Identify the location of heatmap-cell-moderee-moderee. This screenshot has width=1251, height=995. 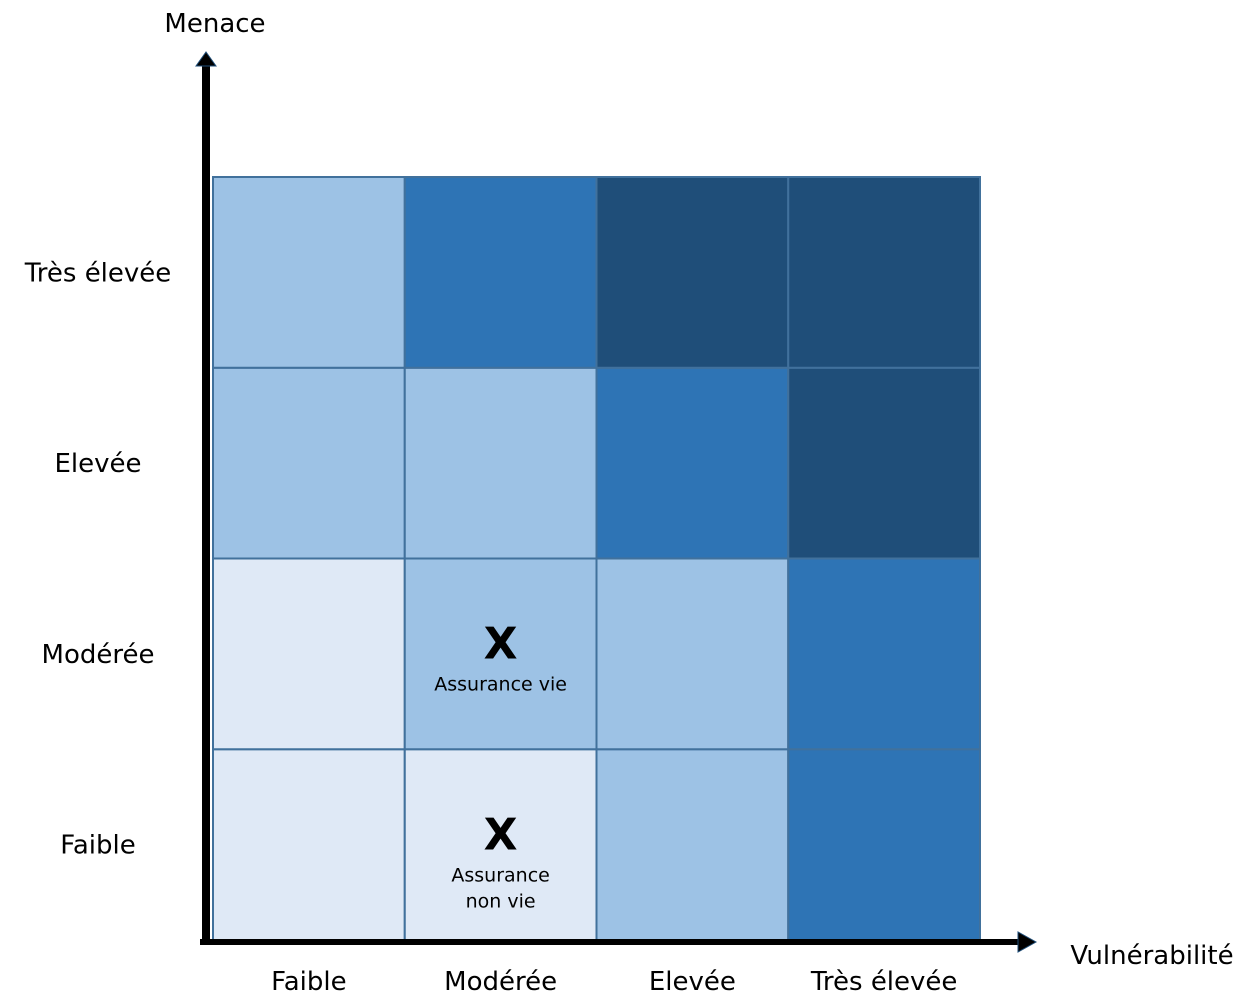
(500, 654).